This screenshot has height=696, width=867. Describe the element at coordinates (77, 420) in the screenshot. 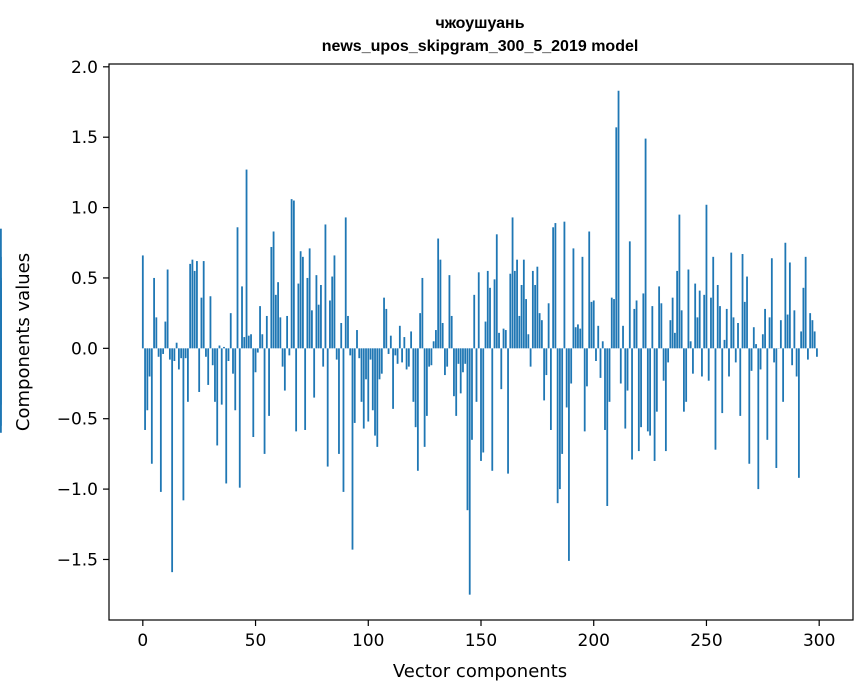

I see `y-tick-label: −0.5` at that location.